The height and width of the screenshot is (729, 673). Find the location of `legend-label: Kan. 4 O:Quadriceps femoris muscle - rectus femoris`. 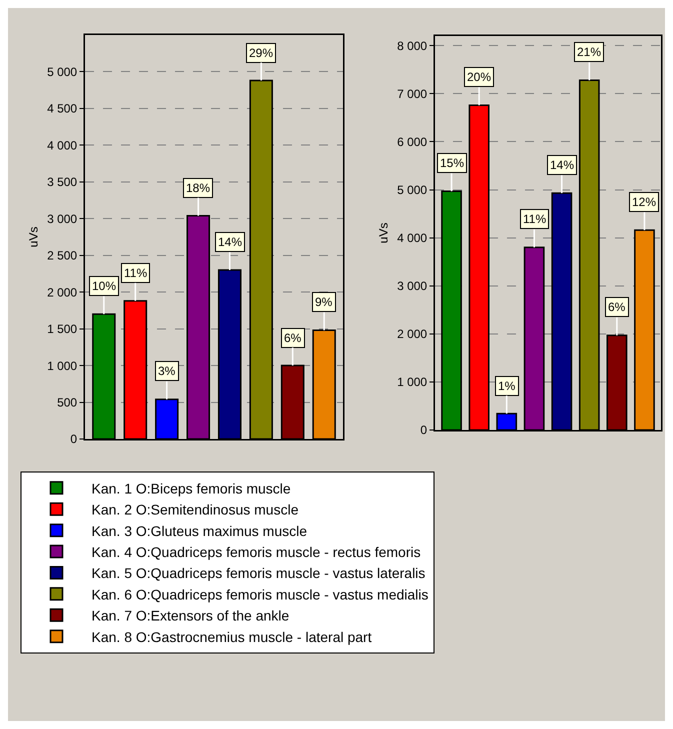

legend-label: Kan. 4 O:Quadriceps femoris muscle - rectus femoris is located at coordinates (256, 552).